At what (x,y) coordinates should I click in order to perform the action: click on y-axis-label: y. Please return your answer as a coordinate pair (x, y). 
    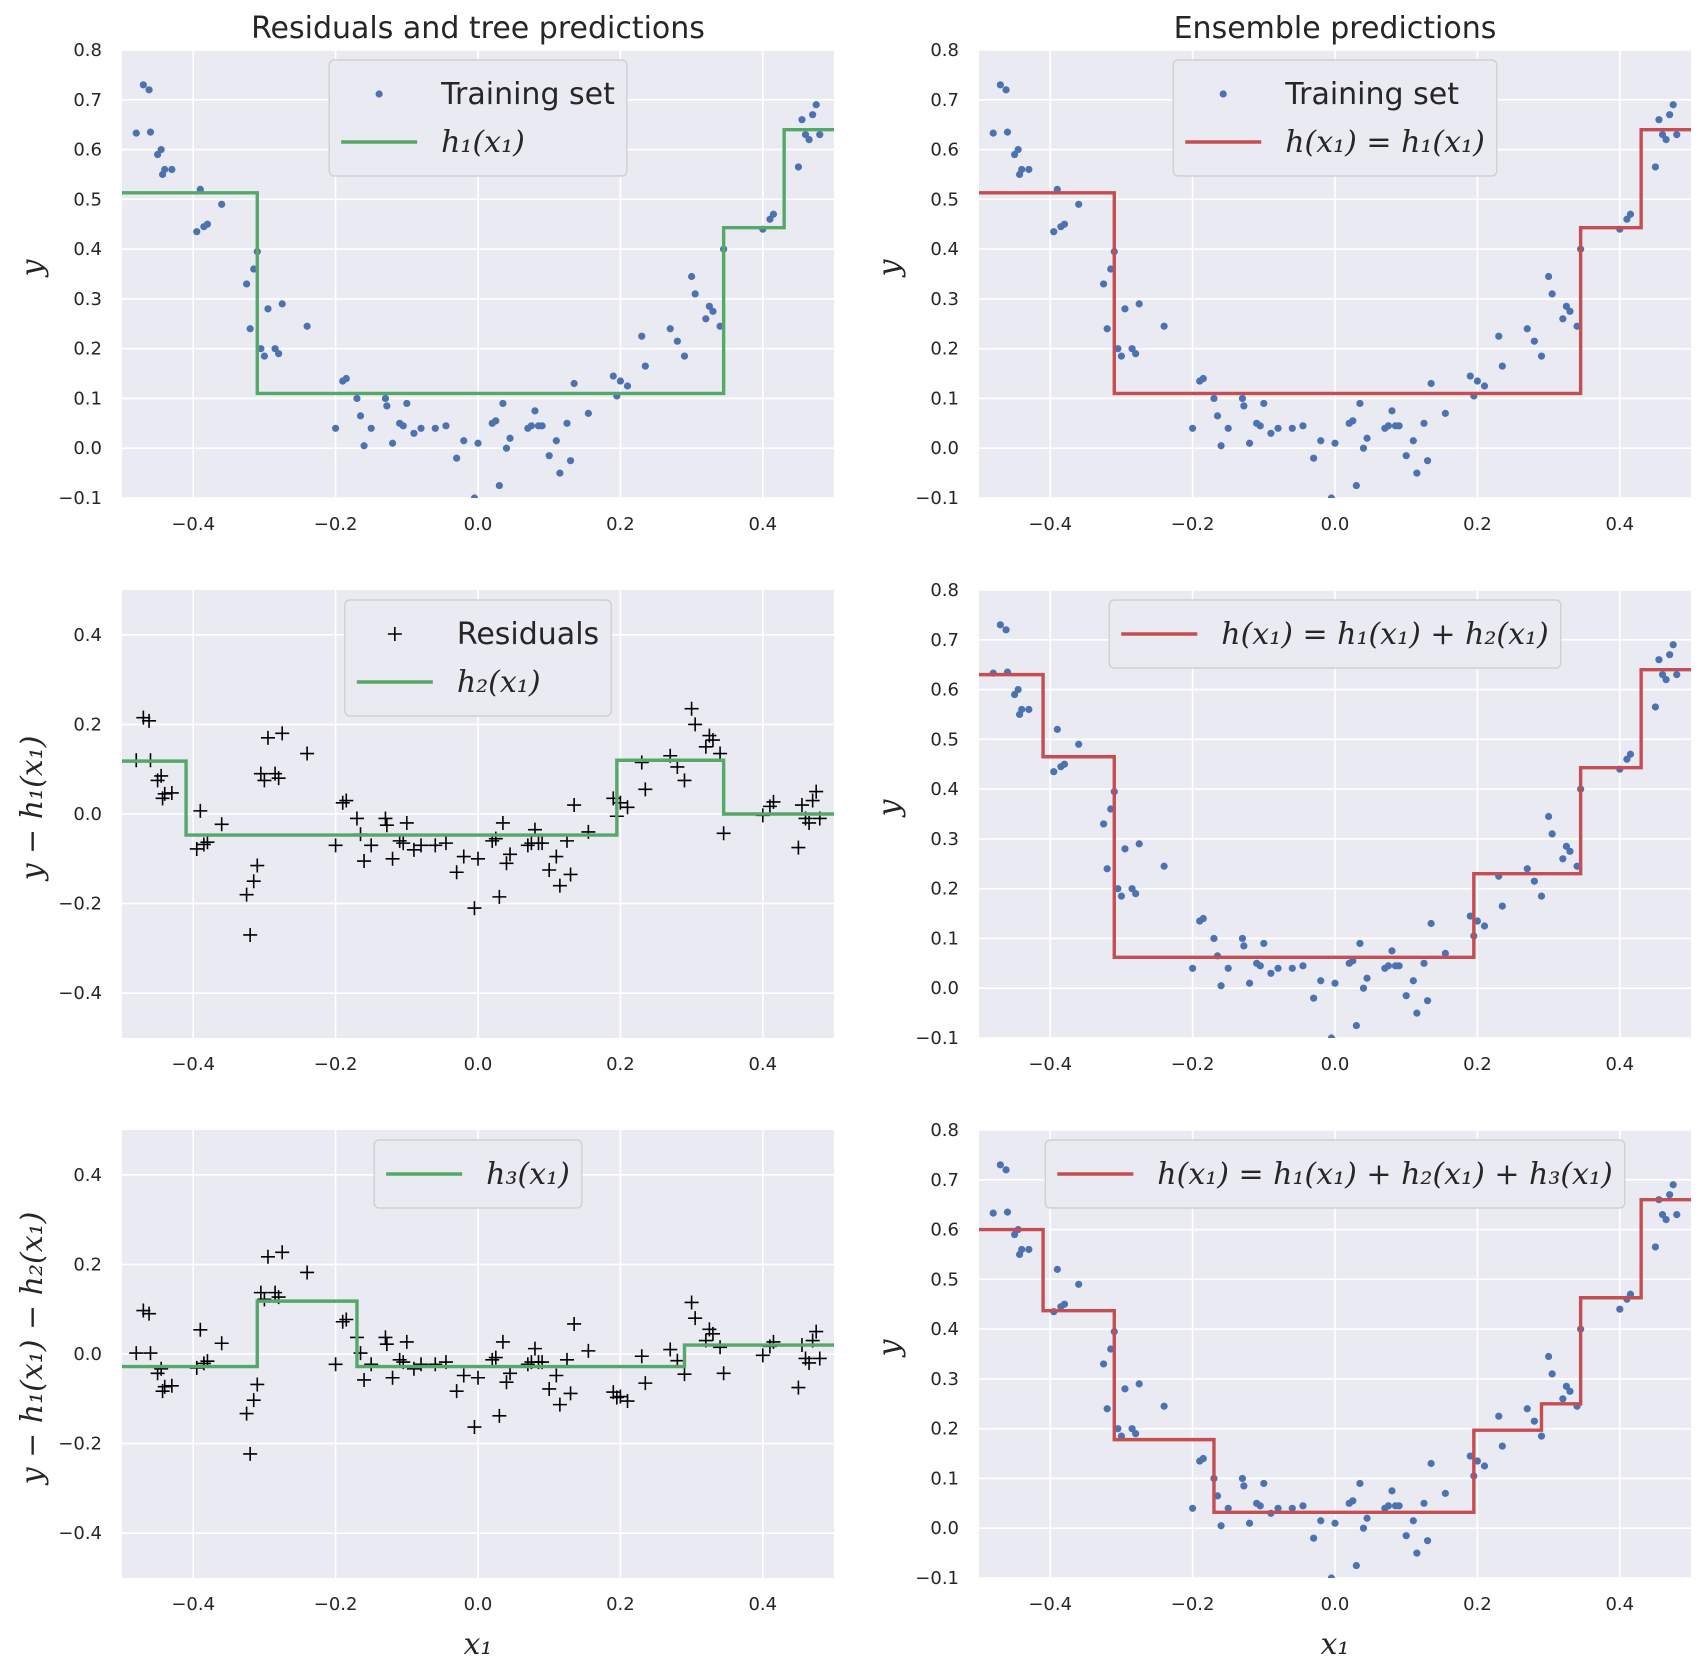
    Looking at the image, I should click on (32, 268).